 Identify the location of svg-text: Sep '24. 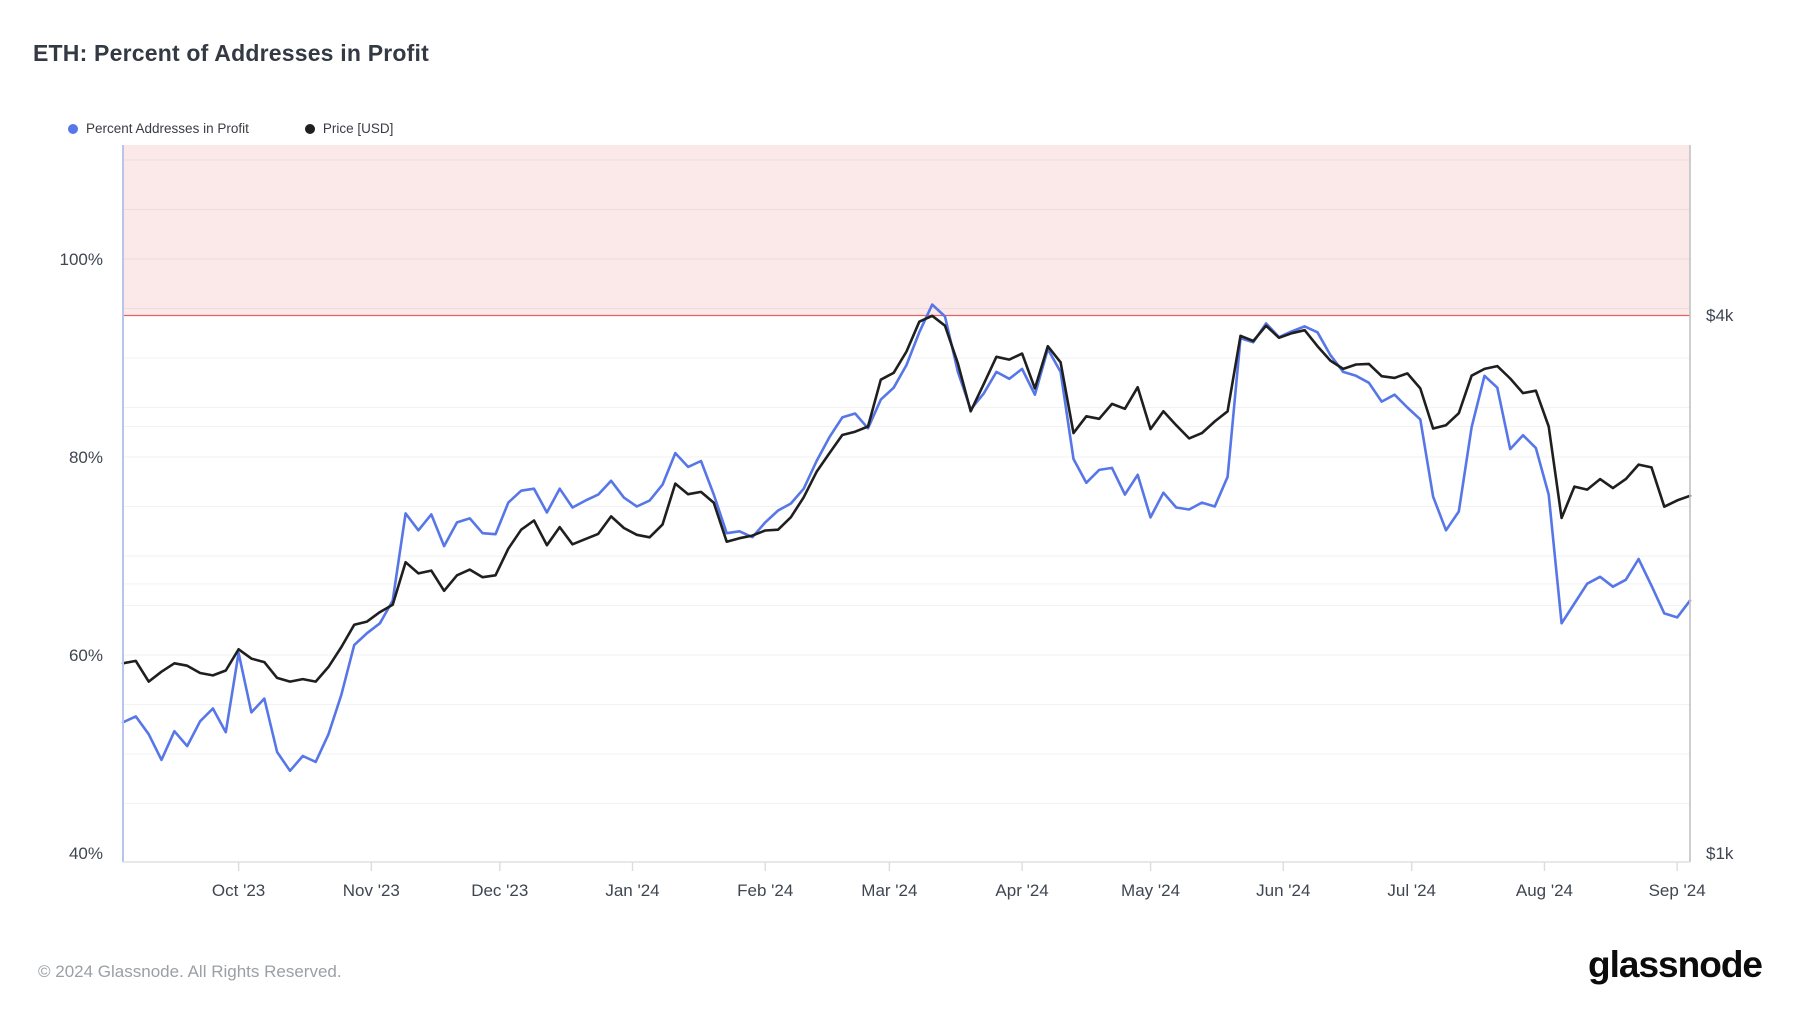
(1677, 890).